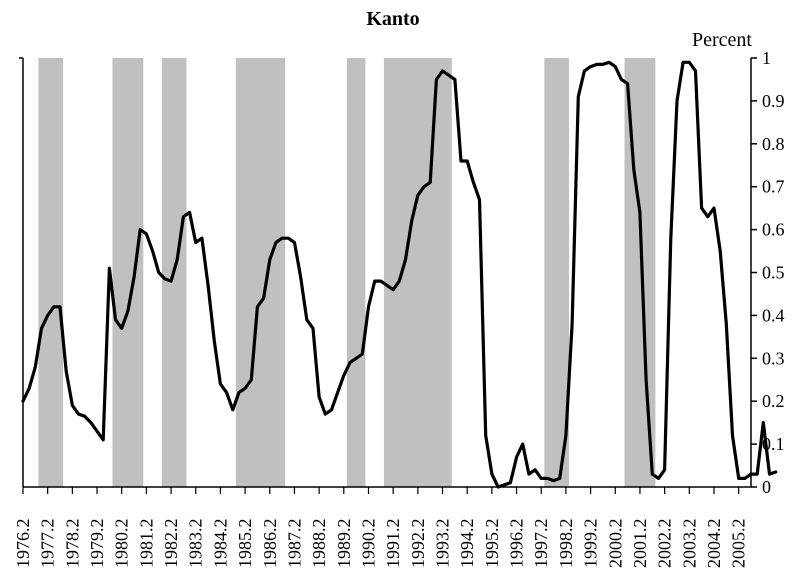 The width and height of the screenshot is (802, 573). Describe the element at coordinates (566, 544) in the screenshot. I see `x-tick-label: 1998.2` at that location.